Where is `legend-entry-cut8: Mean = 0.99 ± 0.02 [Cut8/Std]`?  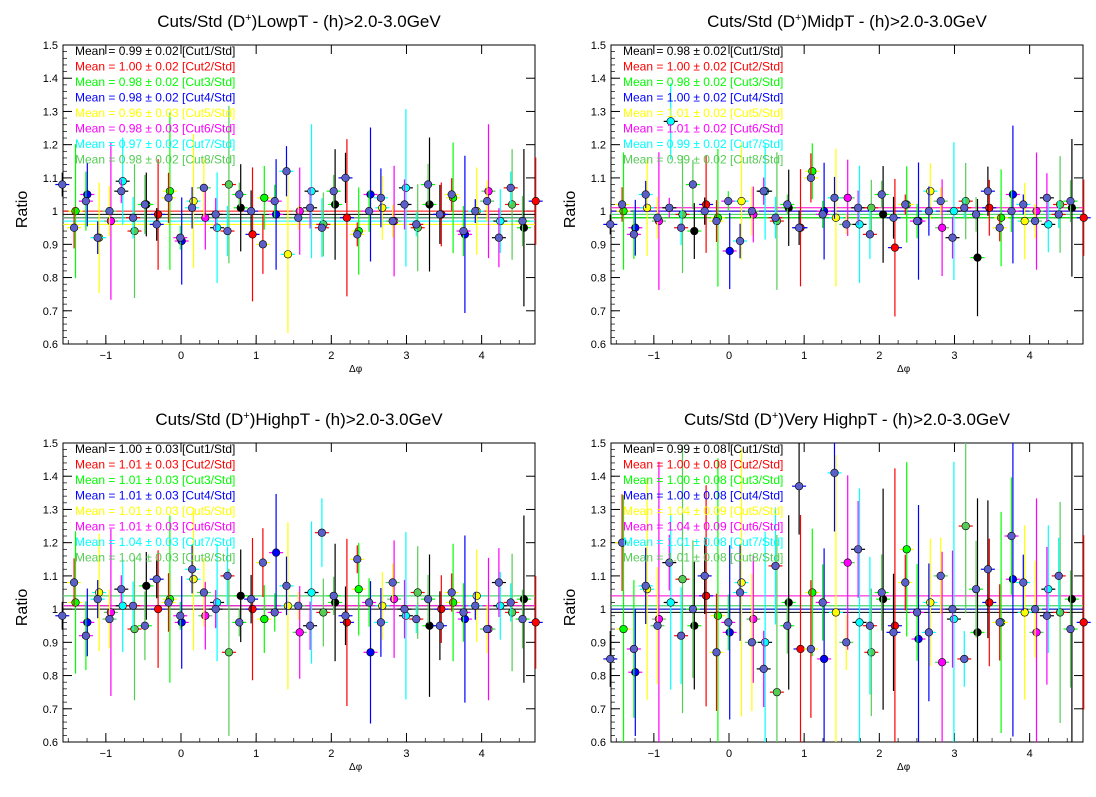 legend-entry-cut8: Mean = 0.99 ± 0.02 [Cut8/Std] is located at coordinates (703, 160).